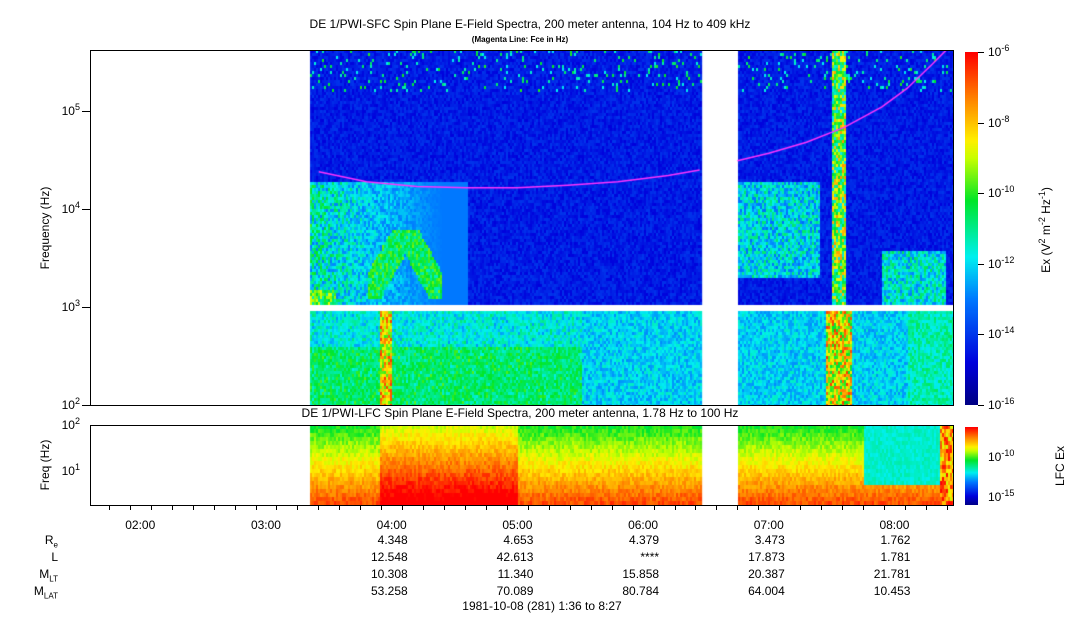 This screenshot has height=620, width=1083. Describe the element at coordinates (1005, 48) in the screenshot. I see `tick-exponent: -6` at that location.